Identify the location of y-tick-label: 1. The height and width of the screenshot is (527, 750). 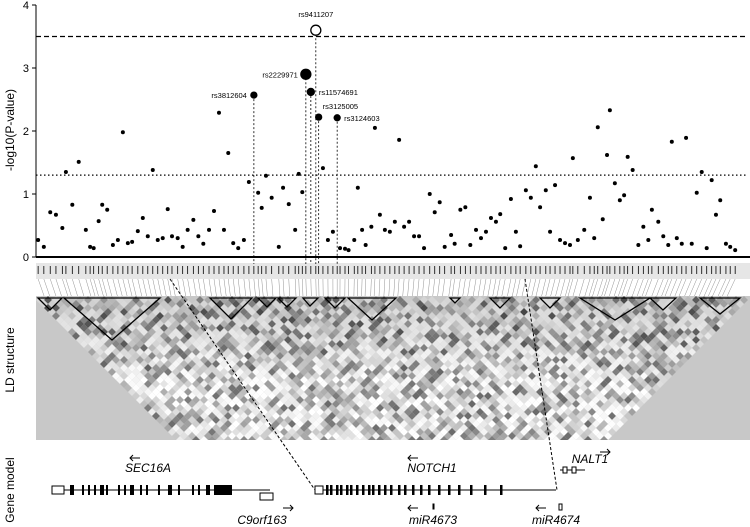
(26, 195).